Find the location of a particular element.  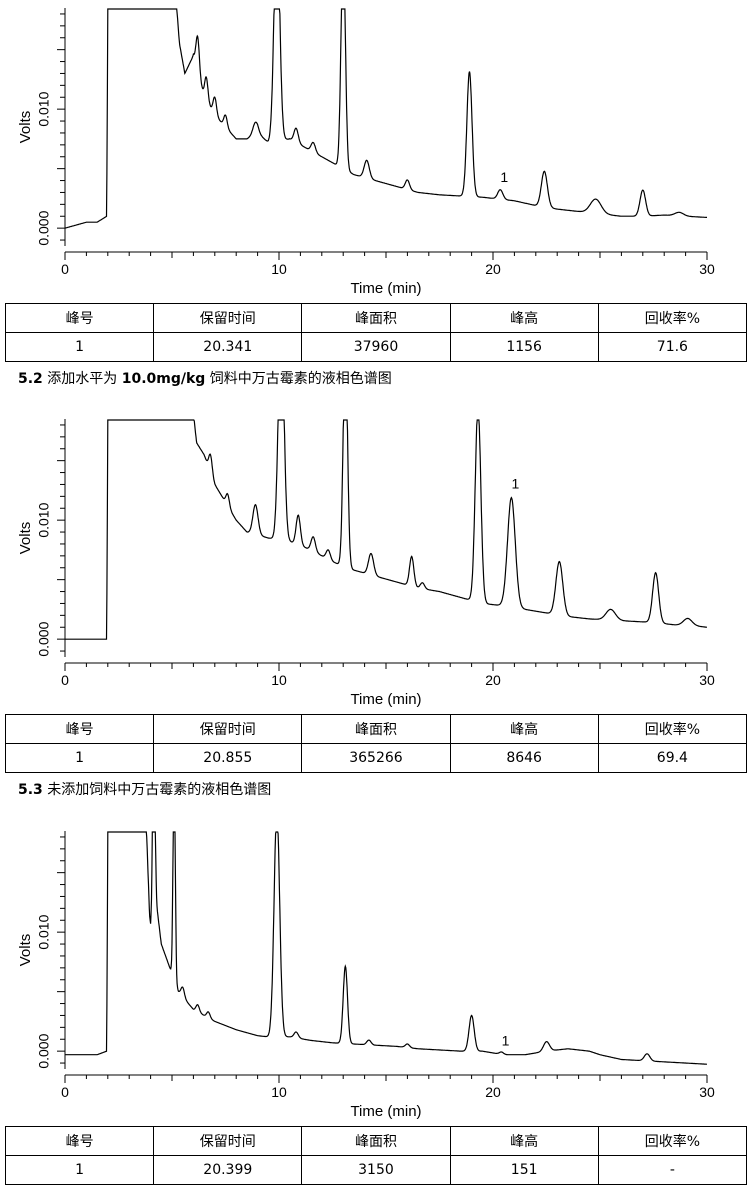

cell-peak-area: 3150 is located at coordinates (376, 1170).